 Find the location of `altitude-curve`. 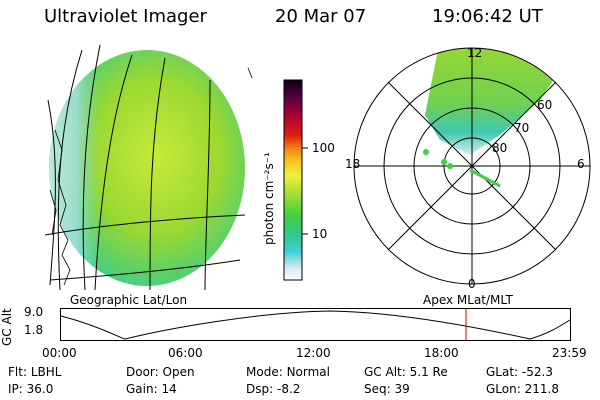

altitude-curve is located at coordinates (315, 325).